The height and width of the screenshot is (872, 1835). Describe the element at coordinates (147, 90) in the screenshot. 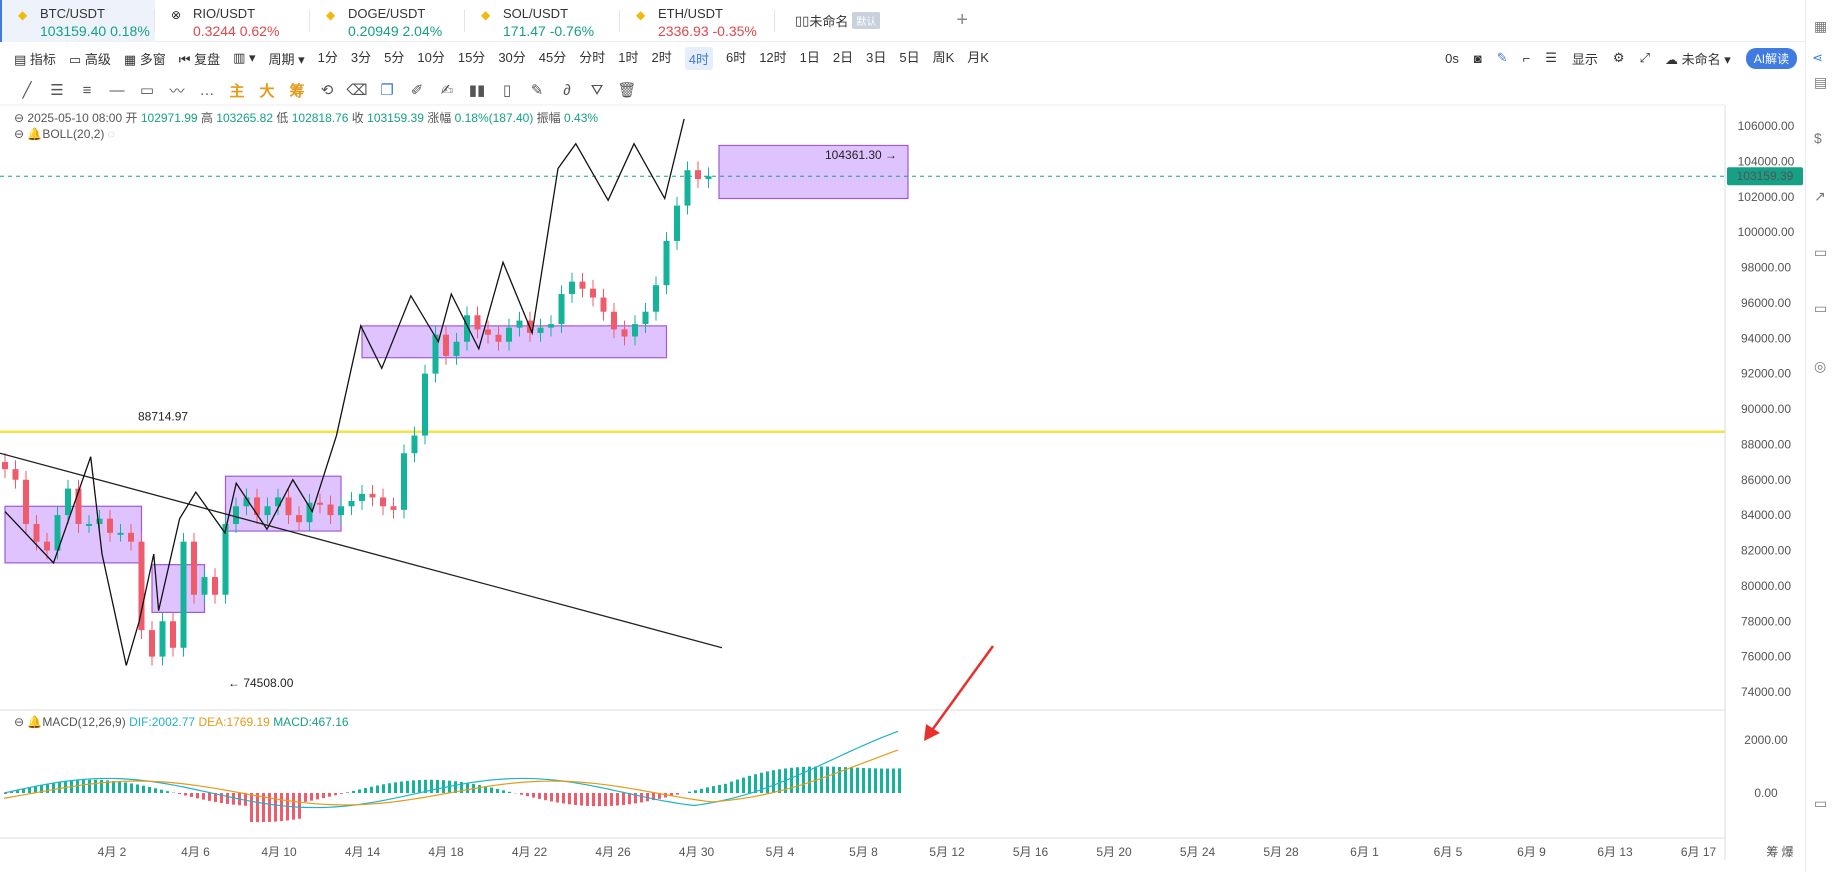

I see `rect-tool-icon: ▭` at that location.